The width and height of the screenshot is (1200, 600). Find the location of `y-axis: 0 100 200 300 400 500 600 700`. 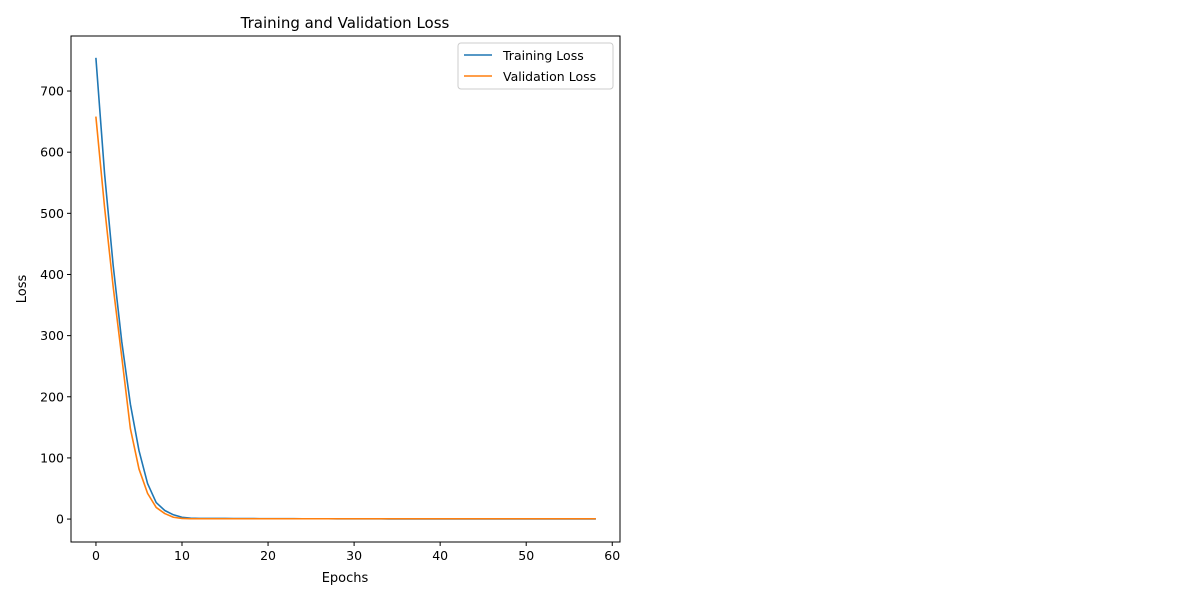

y-axis: 0 100 200 300 400 500 600 700 is located at coordinates (55, 305).